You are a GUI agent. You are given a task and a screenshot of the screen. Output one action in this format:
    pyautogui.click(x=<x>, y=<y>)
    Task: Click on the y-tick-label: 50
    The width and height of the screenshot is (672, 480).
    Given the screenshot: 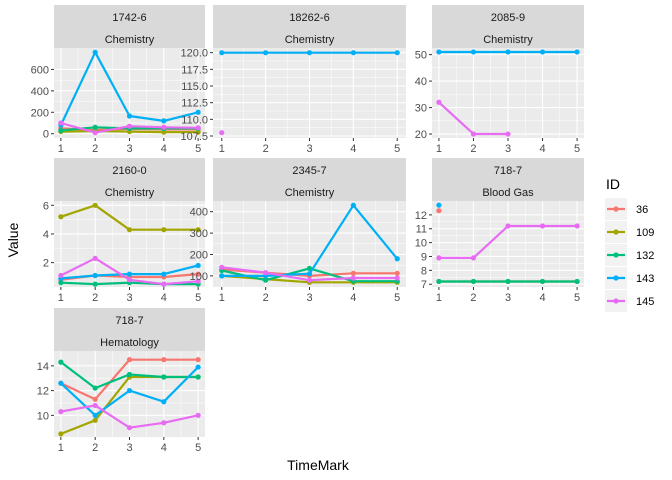 What is the action you would take?
    pyautogui.click(x=421, y=56)
    